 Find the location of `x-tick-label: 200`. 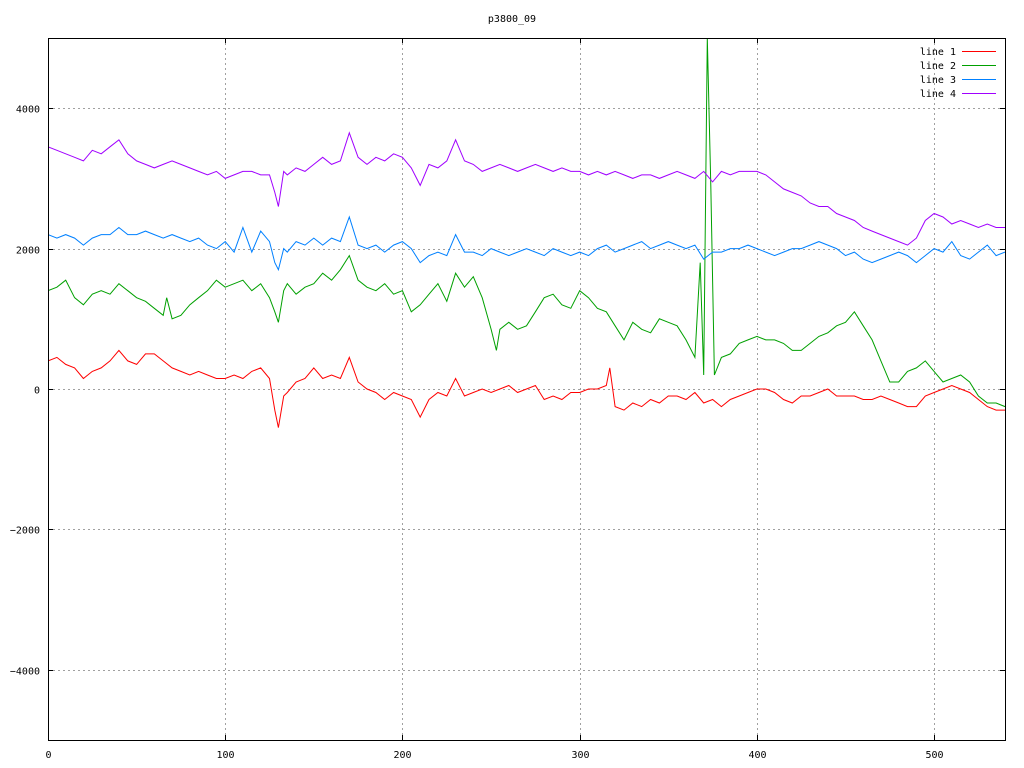

x-tick-label: 200 is located at coordinates (402, 755).